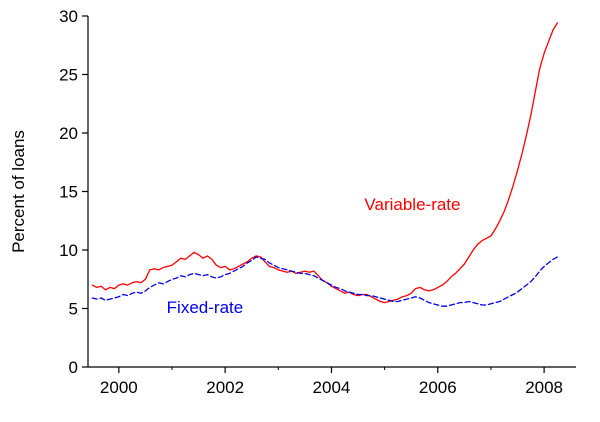  What do you see at coordinates (412, 204) in the screenshot?
I see `series-label-variable-rate: Variable-rate` at bounding box center [412, 204].